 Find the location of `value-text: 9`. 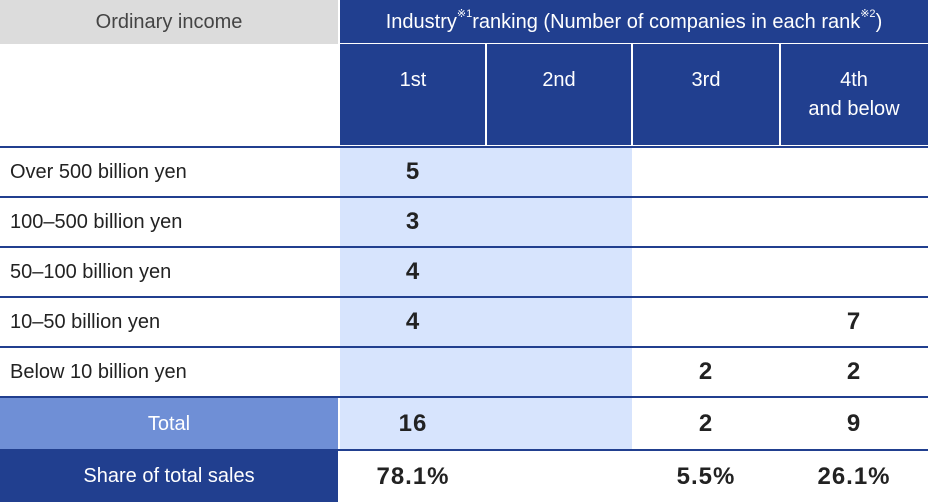

value-text: 9 is located at coordinates (854, 423).